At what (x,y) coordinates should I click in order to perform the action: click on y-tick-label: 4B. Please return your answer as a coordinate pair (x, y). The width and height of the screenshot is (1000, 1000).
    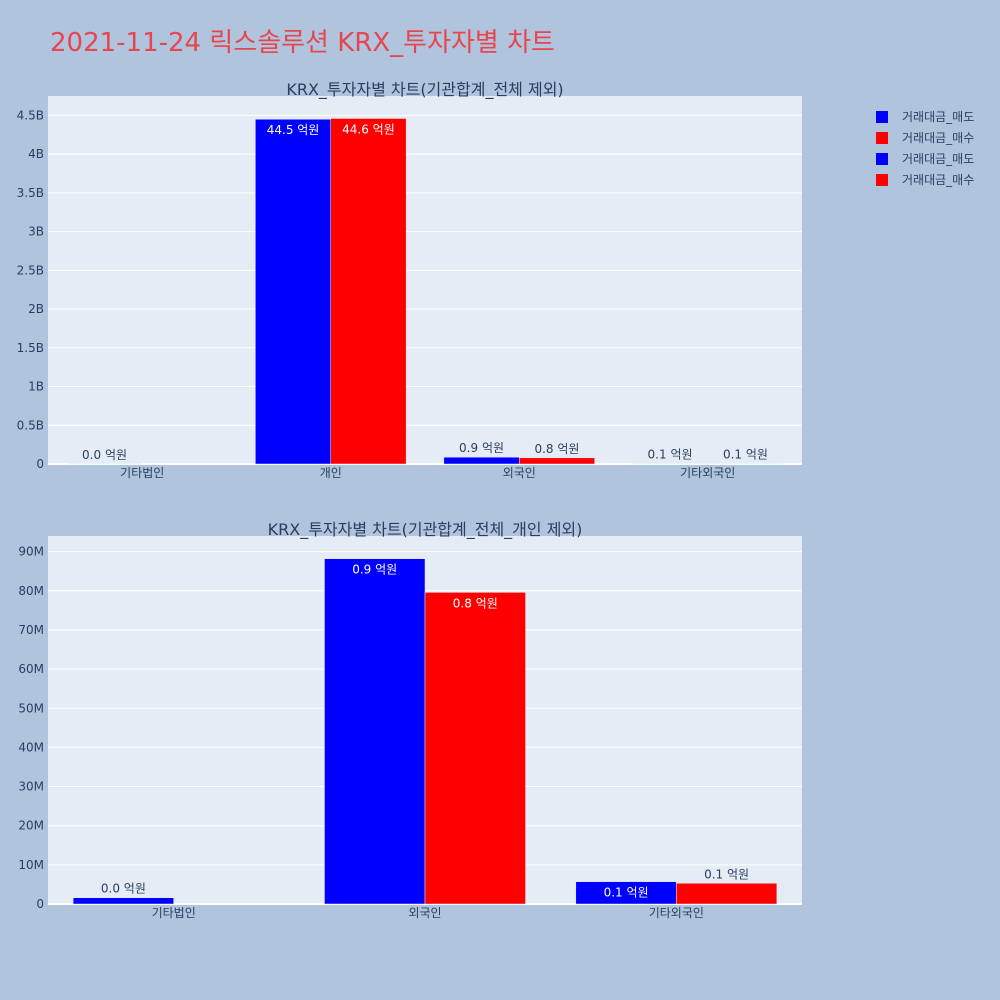
    Looking at the image, I should click on (36, 154).